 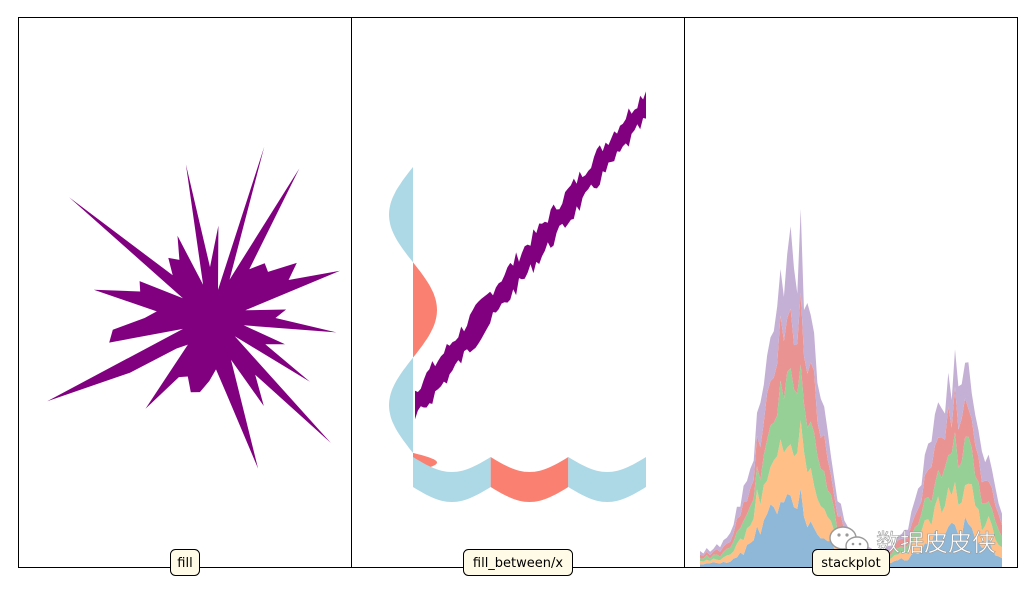 I want to click on watermark: 数据皮皮侠, so click(x=912, y=541).